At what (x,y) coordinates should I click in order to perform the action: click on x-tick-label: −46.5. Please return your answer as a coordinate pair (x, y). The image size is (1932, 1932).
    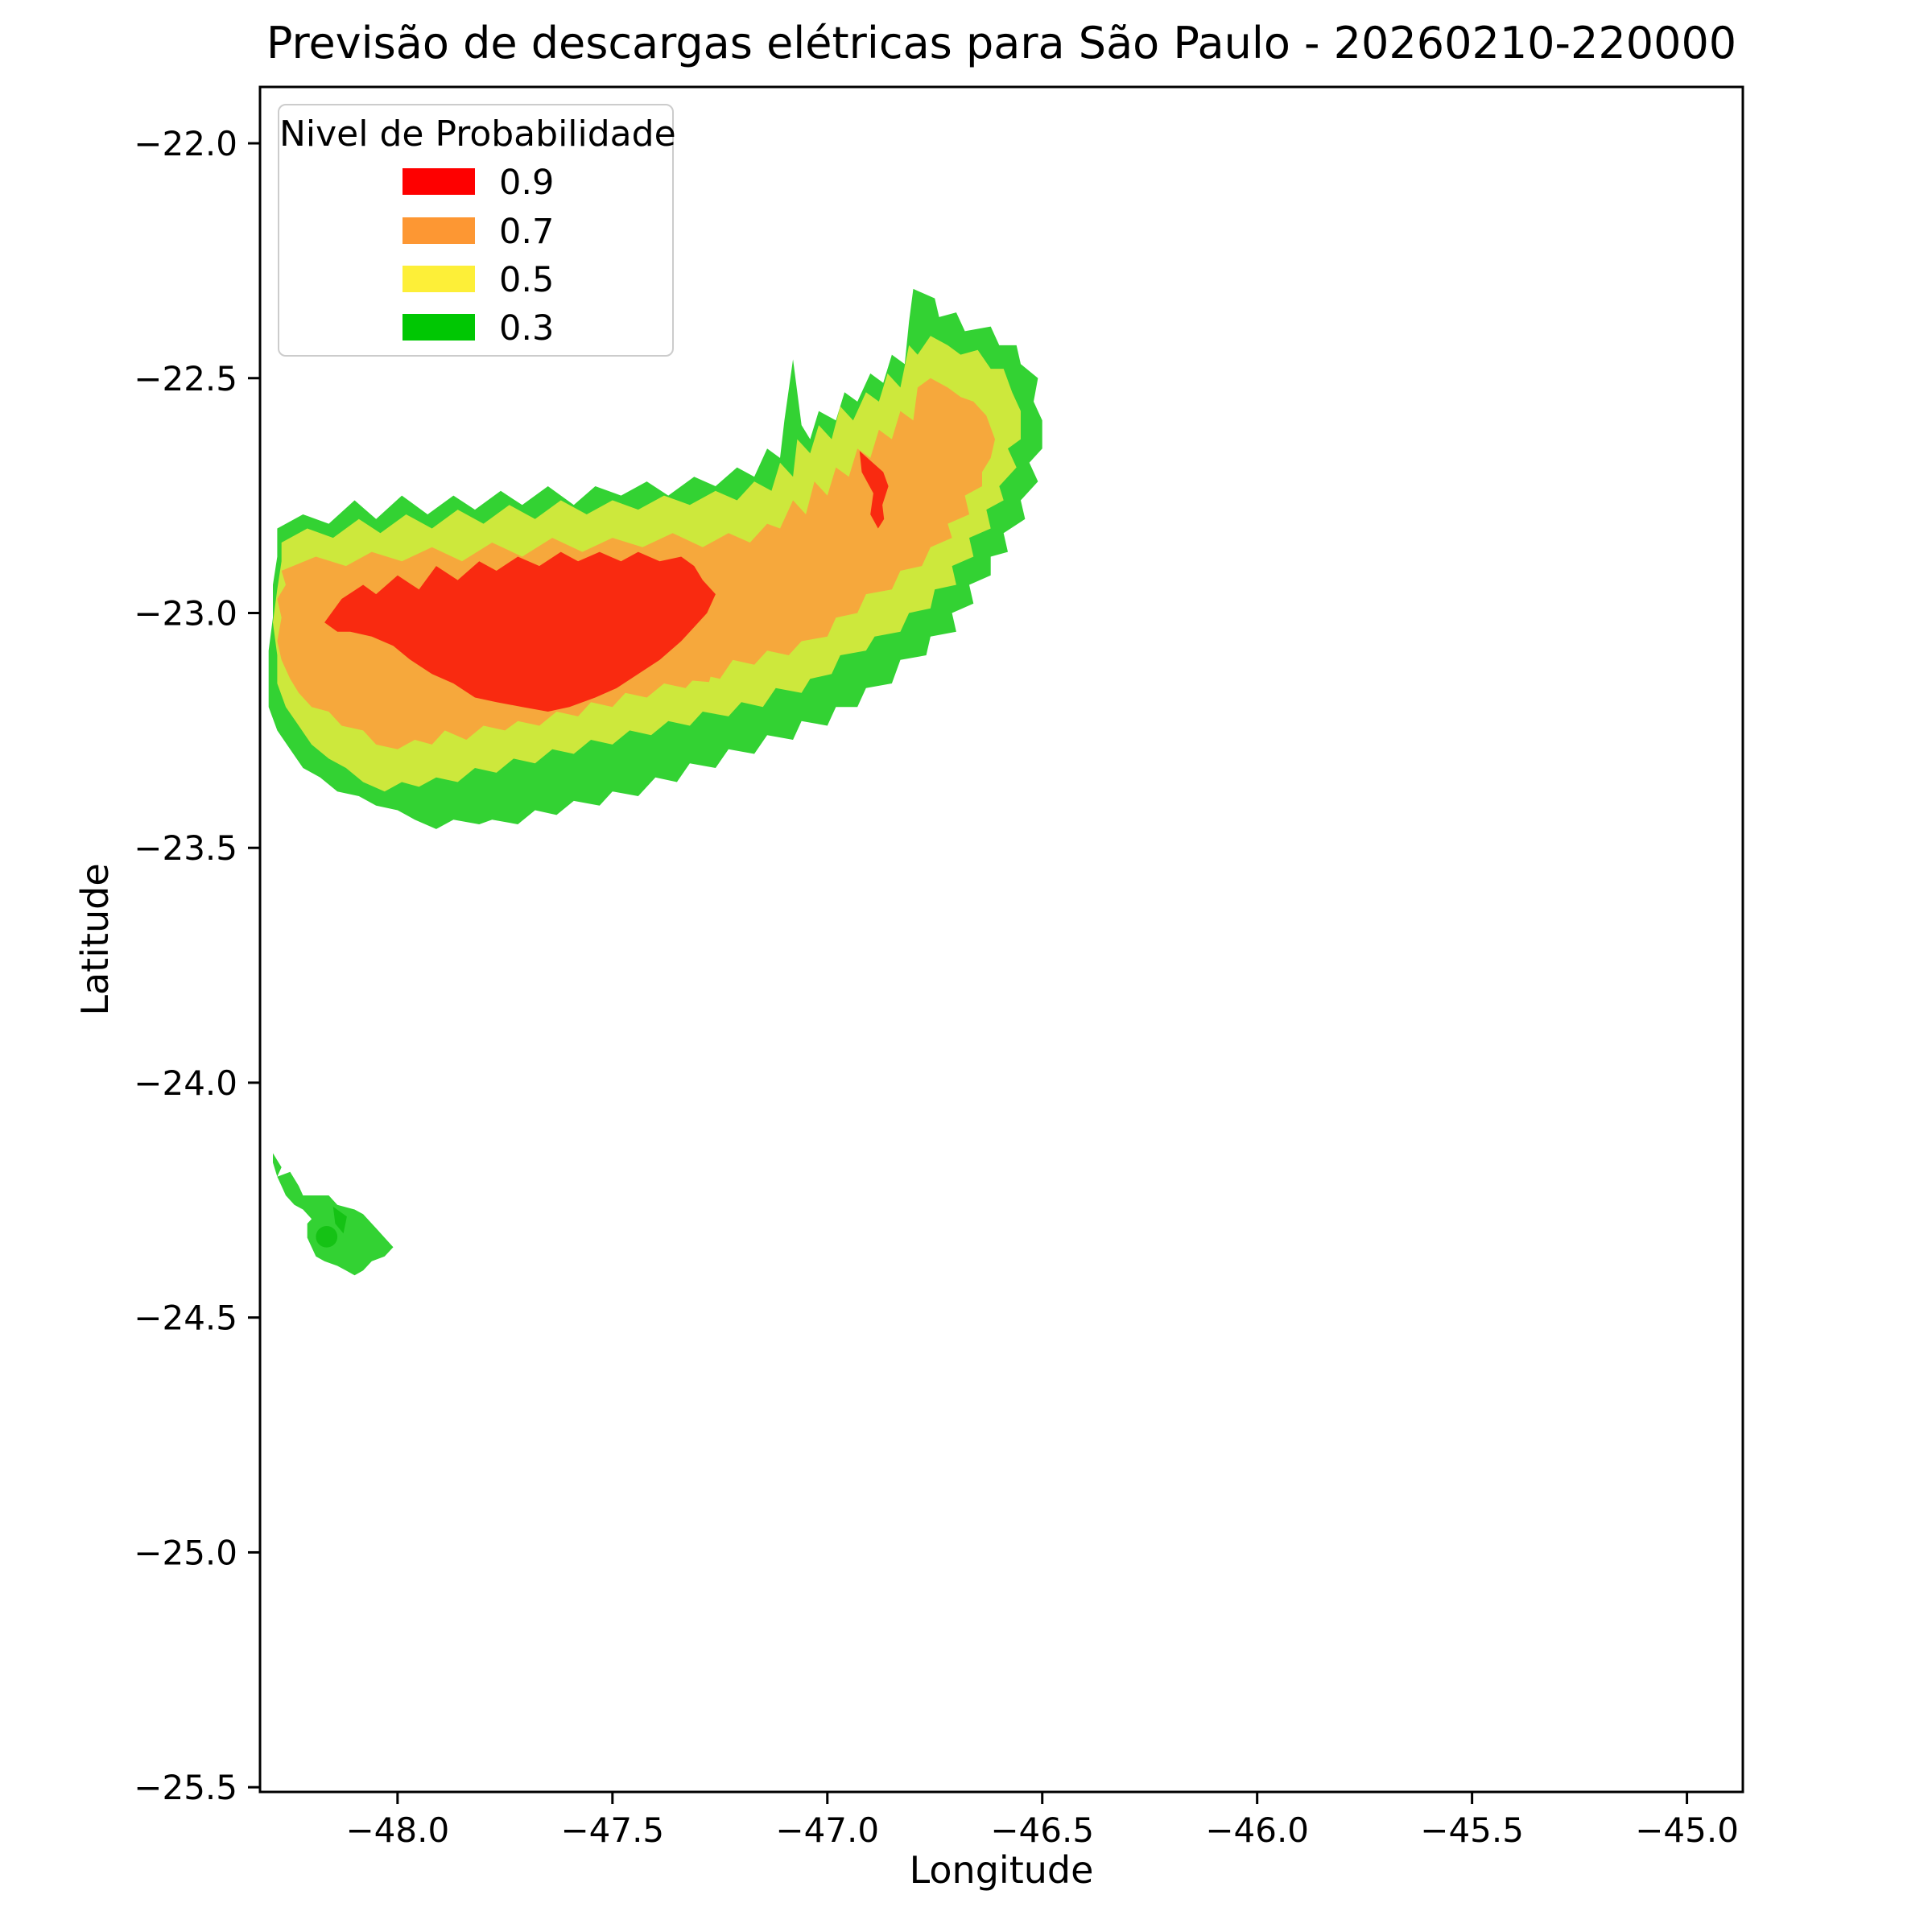
    Looking at the image, I should click on (1042, 1830).